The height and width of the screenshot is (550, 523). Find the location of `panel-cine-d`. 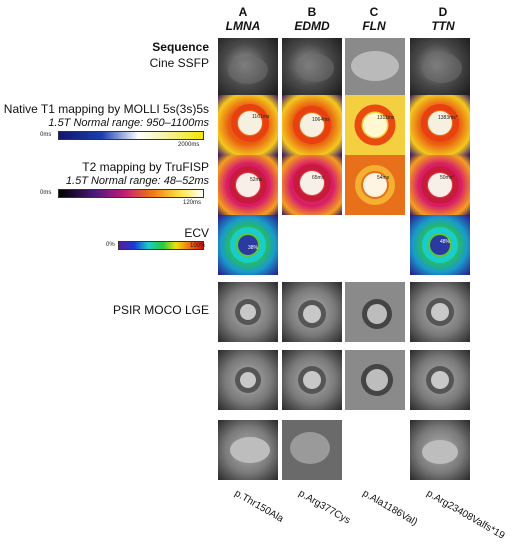

panel-cine-d is located at coordinates (440, 68).